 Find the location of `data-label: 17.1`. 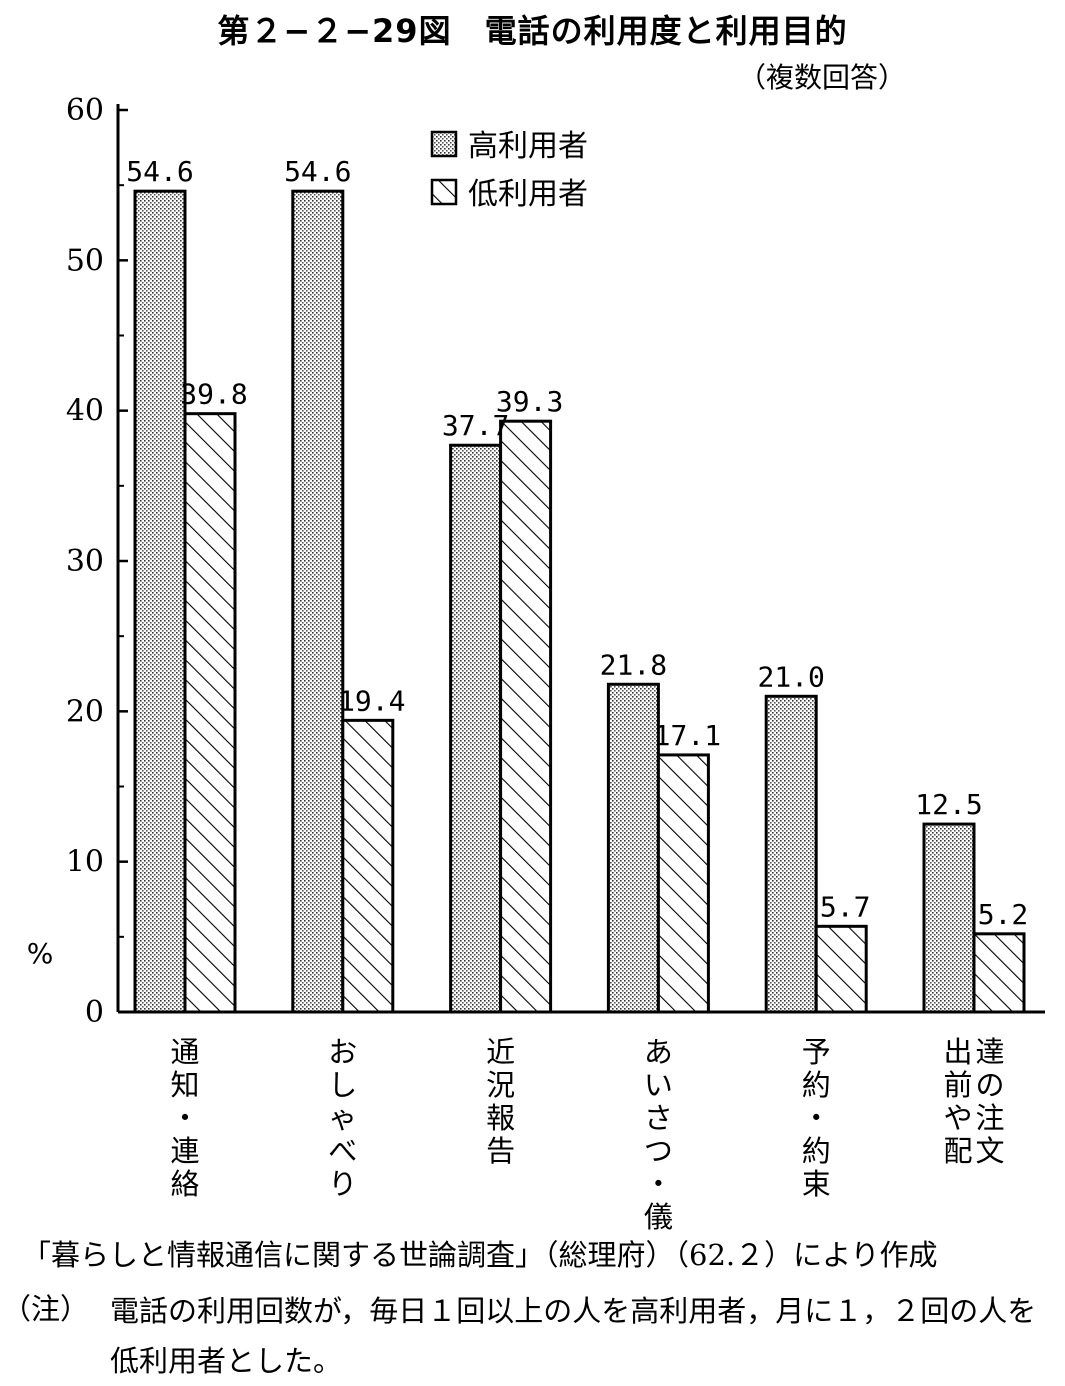

data-label: 17.1 is located at coordinates (687, 735).